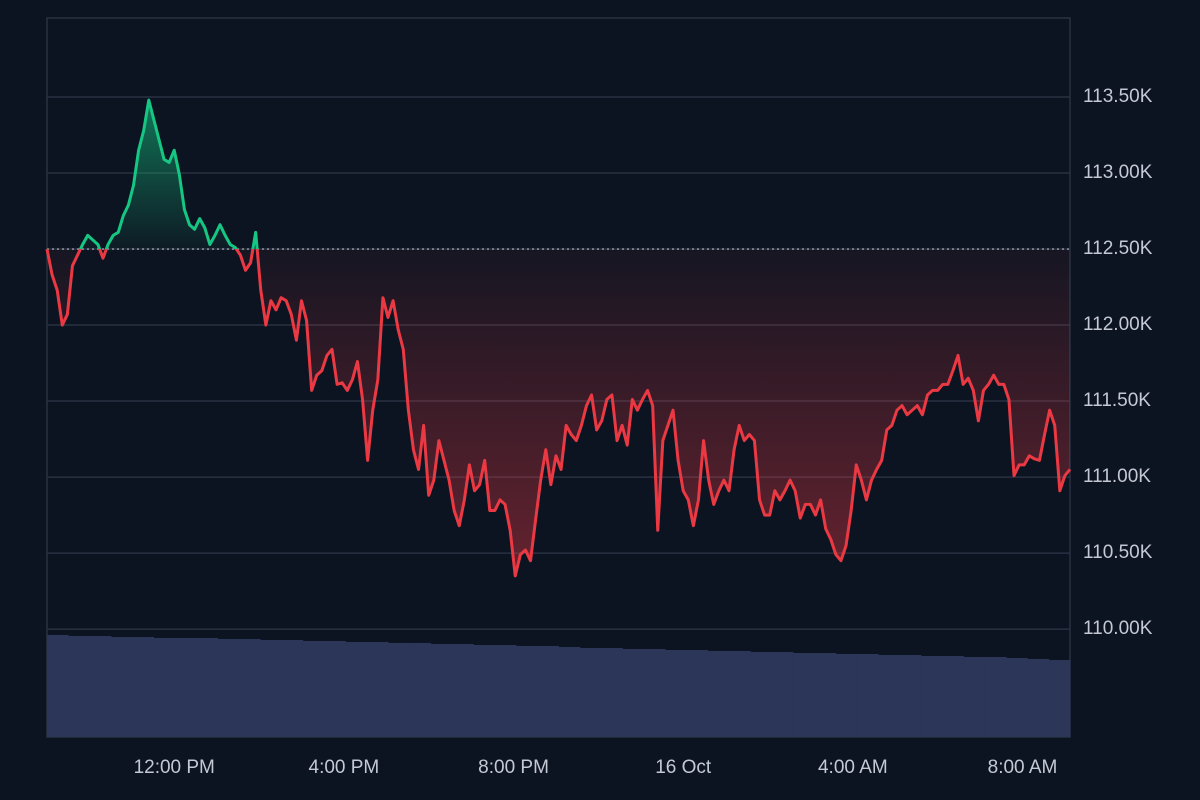 Image resolution: width=1200 pixels, height=800 pixels. What do you see at coordinates (1118, 628) in the screenshot?
I see `y-tick-label: 110.00K` at bounding box center [1118, 628].